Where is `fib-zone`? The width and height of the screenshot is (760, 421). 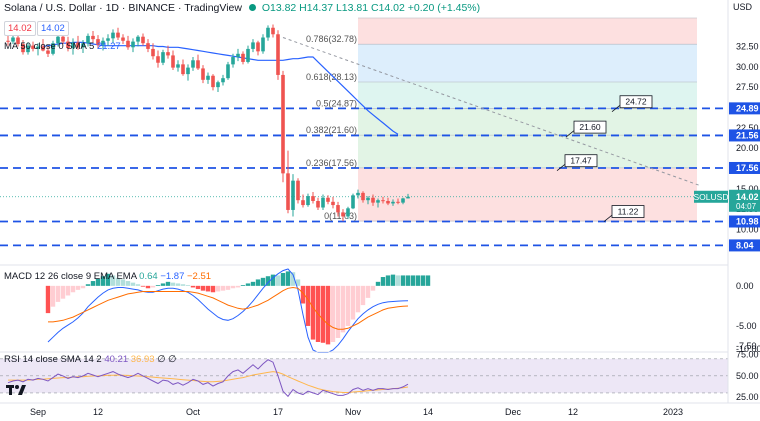
fib-zone is located at coordinates (527, 31).